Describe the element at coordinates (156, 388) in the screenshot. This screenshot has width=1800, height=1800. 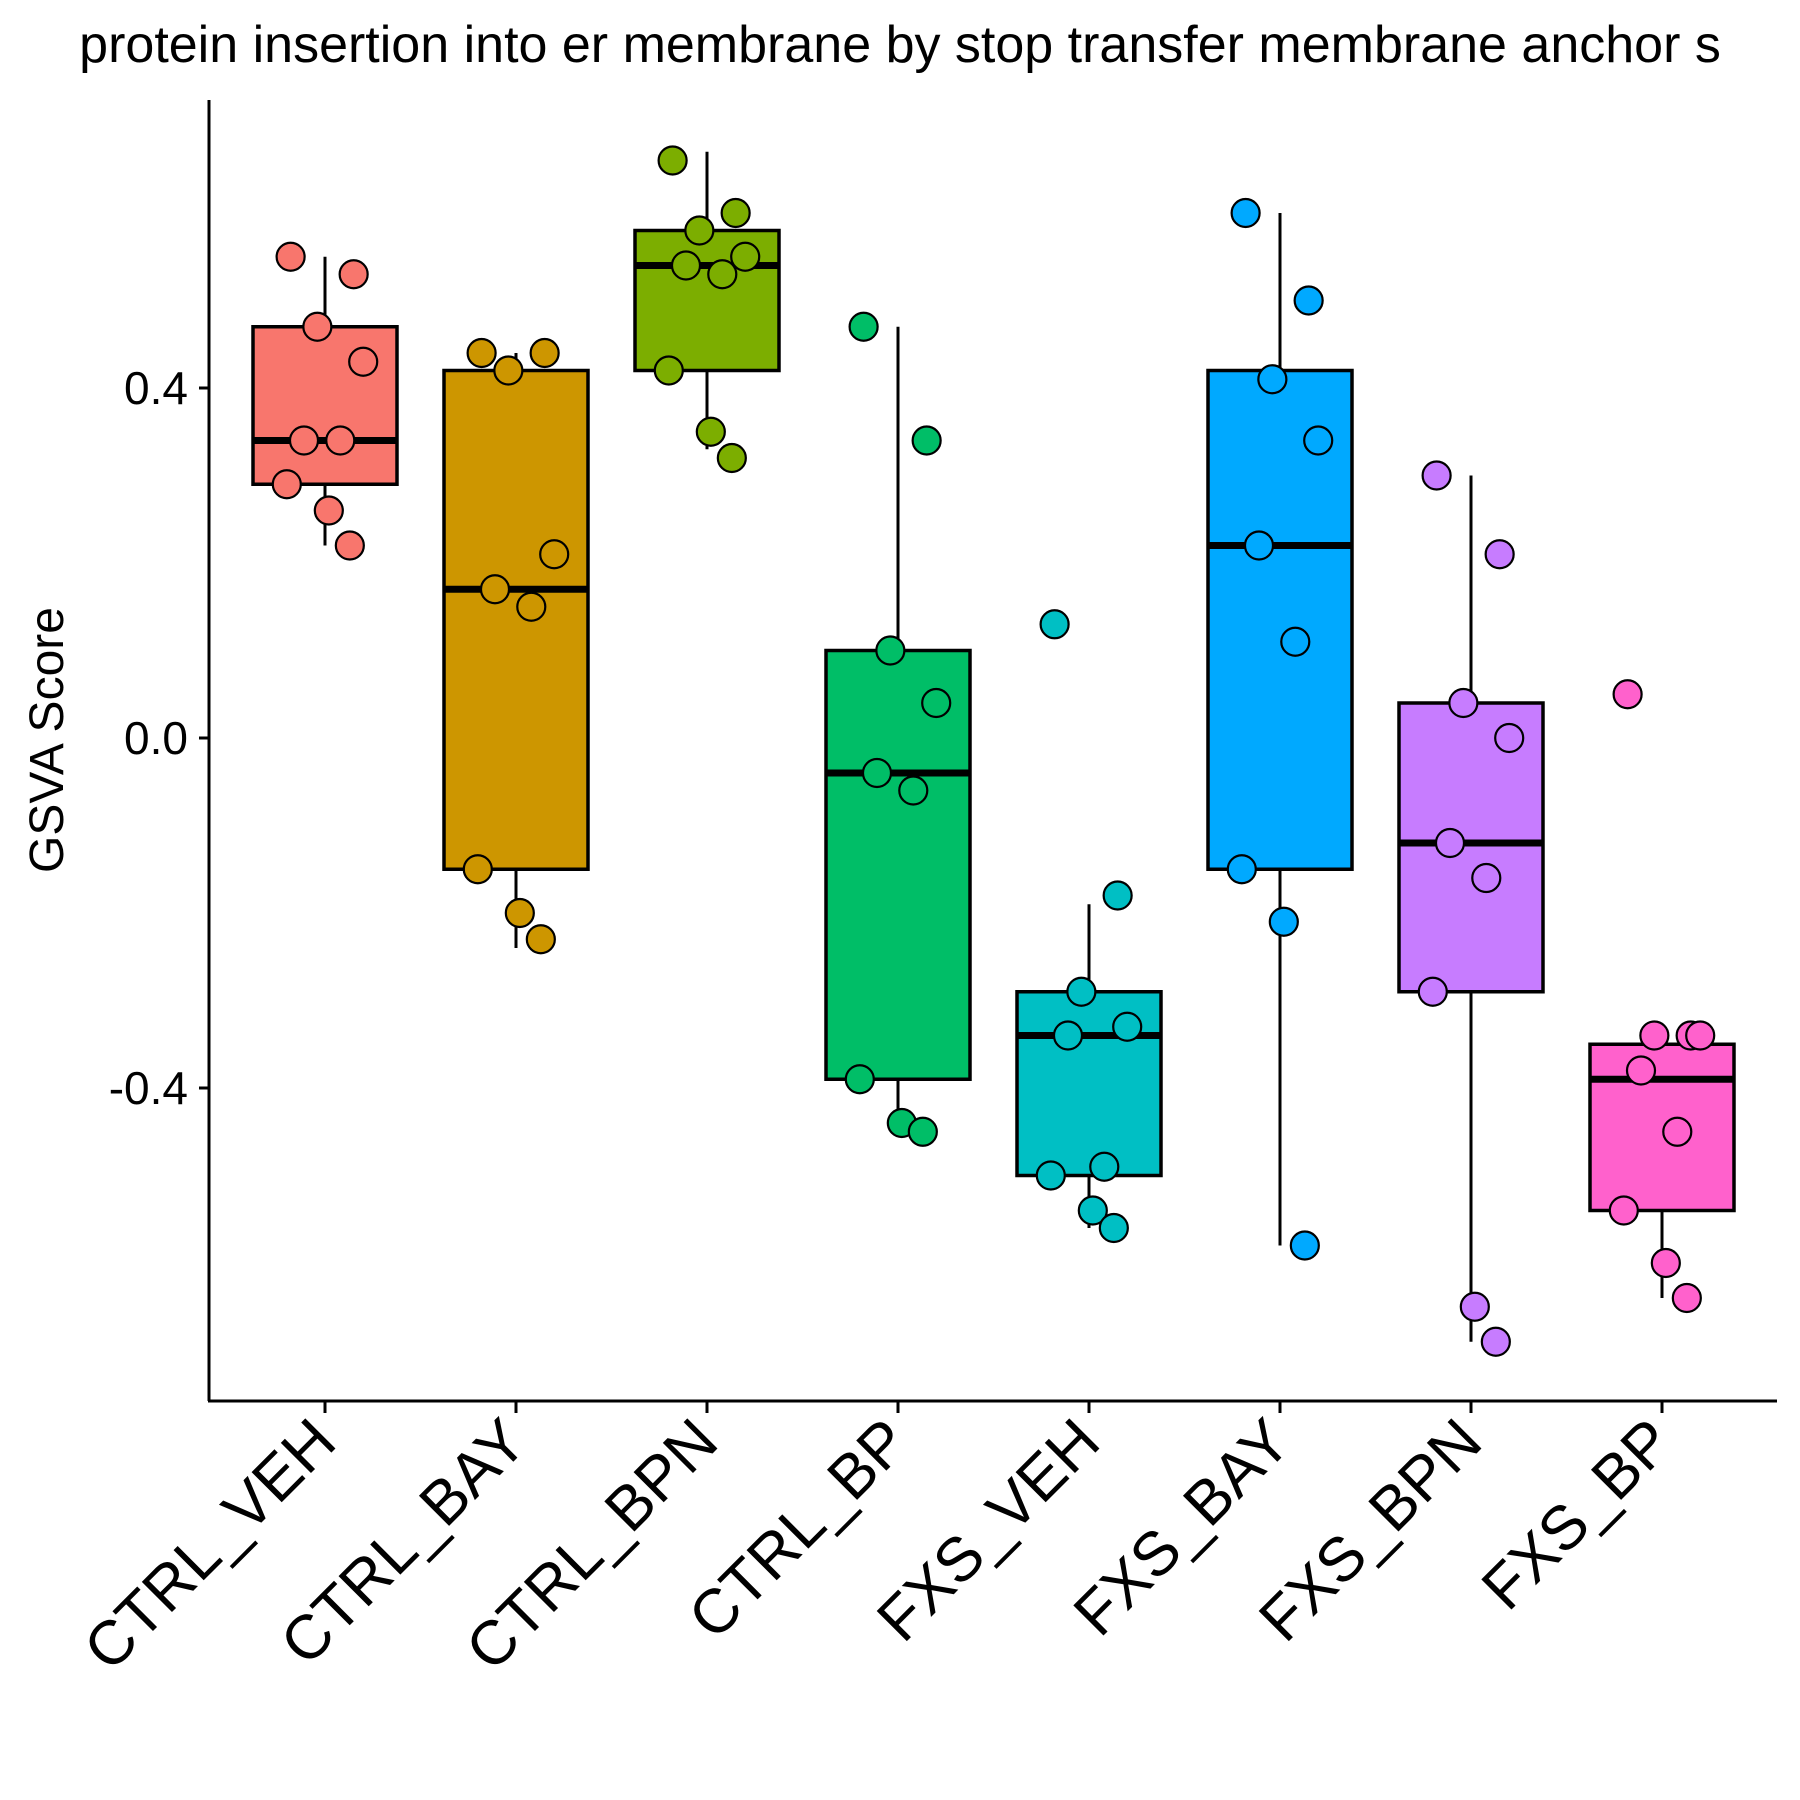
I see `y-tick-label: 0.4` at that location.